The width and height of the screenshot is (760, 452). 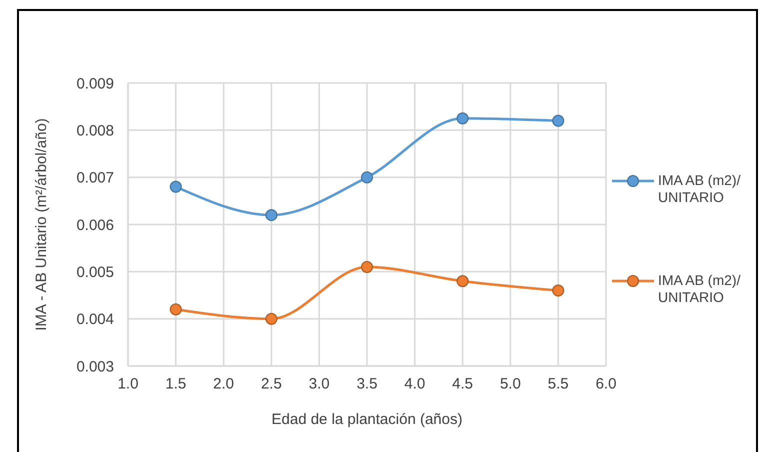 I want to click on x-tick-label: 2.5, so click(x=271, y=384).